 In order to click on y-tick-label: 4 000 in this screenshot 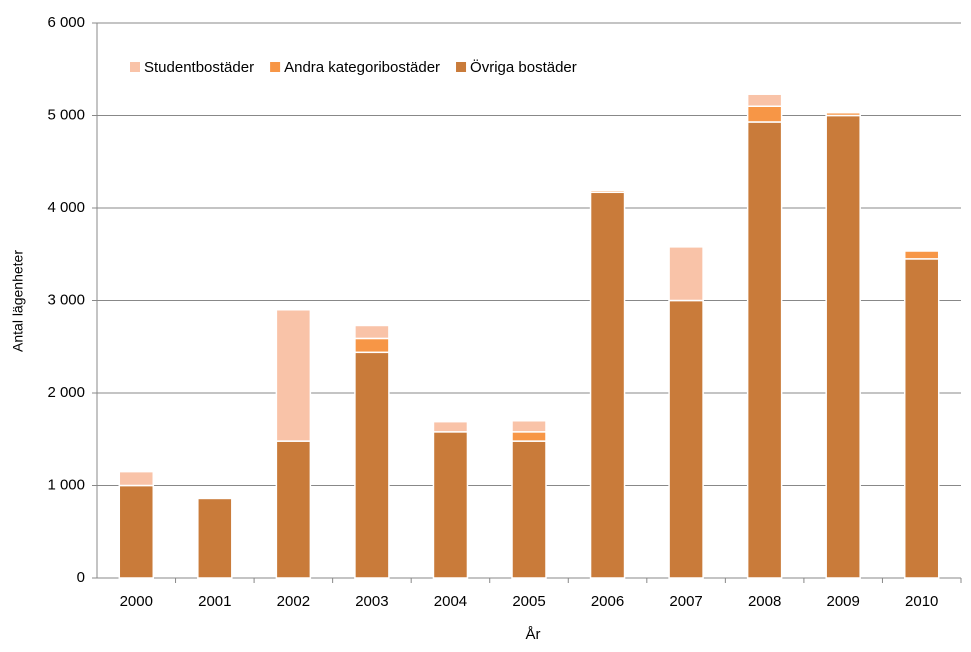, I will do `click(66, 207)`.